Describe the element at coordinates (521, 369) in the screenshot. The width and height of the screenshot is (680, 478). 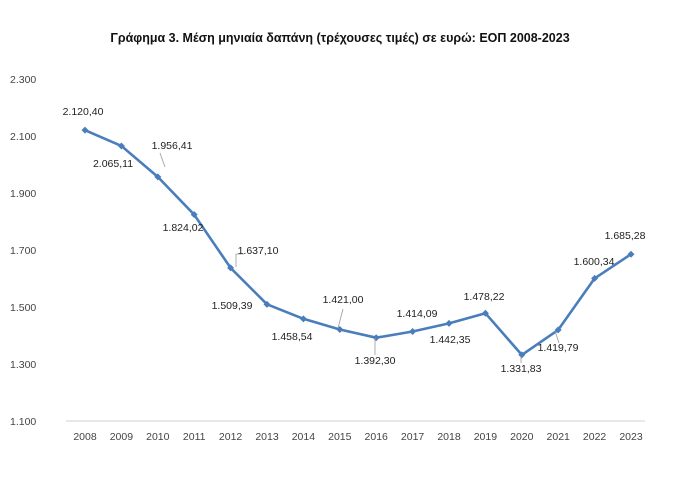
I see `data-label: 1.331,83` at that location.